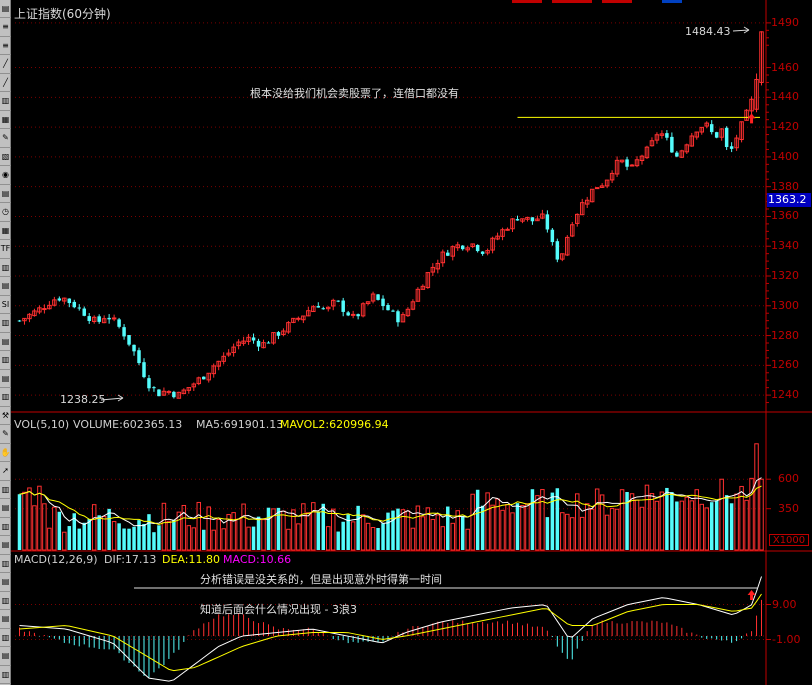  I want to click on toolbar-clock-icon: ◷, so click(5, 213).